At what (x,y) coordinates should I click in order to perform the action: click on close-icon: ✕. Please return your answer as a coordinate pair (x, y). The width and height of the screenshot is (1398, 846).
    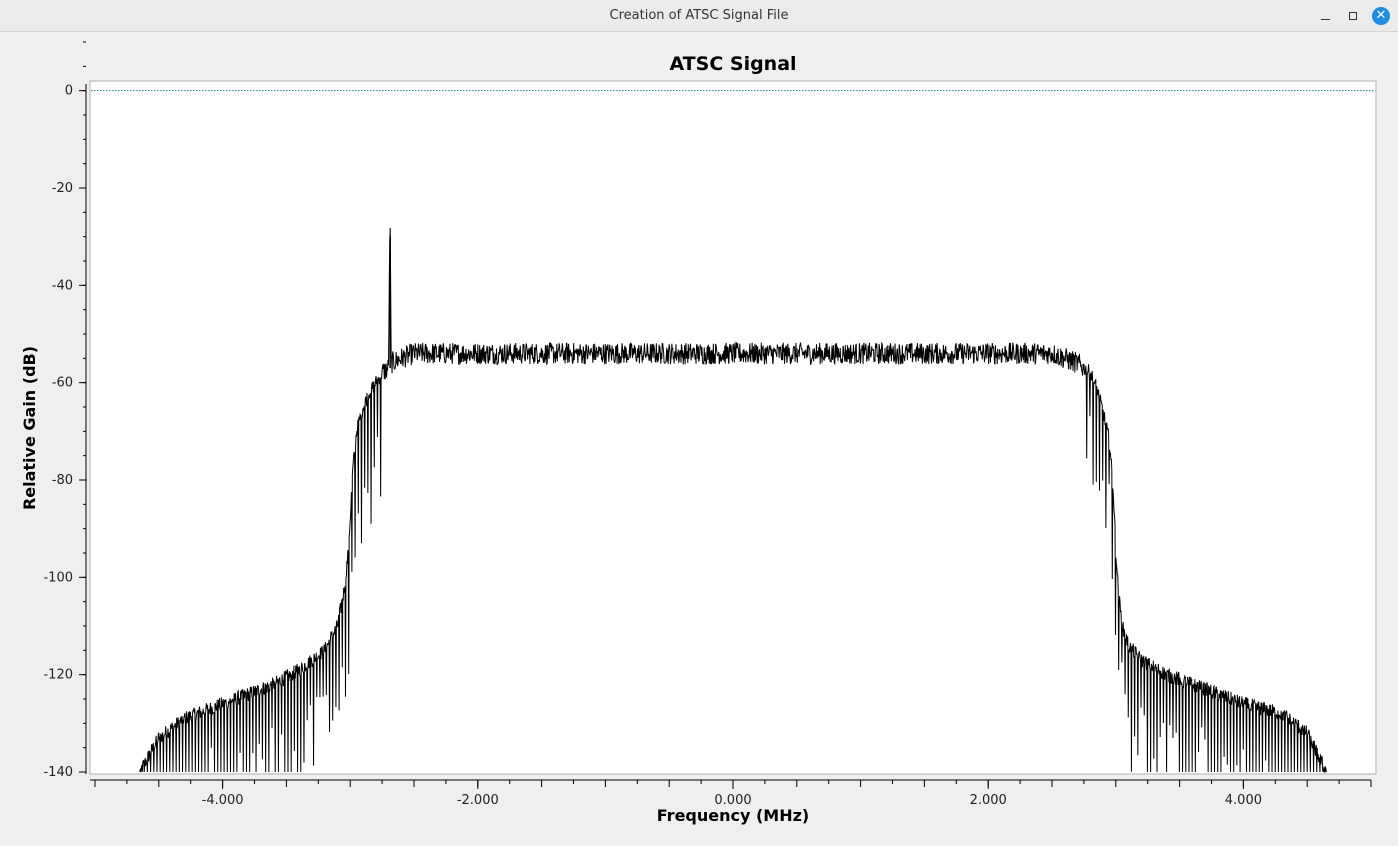
    Looking at the image, I should click on (1381, 16).